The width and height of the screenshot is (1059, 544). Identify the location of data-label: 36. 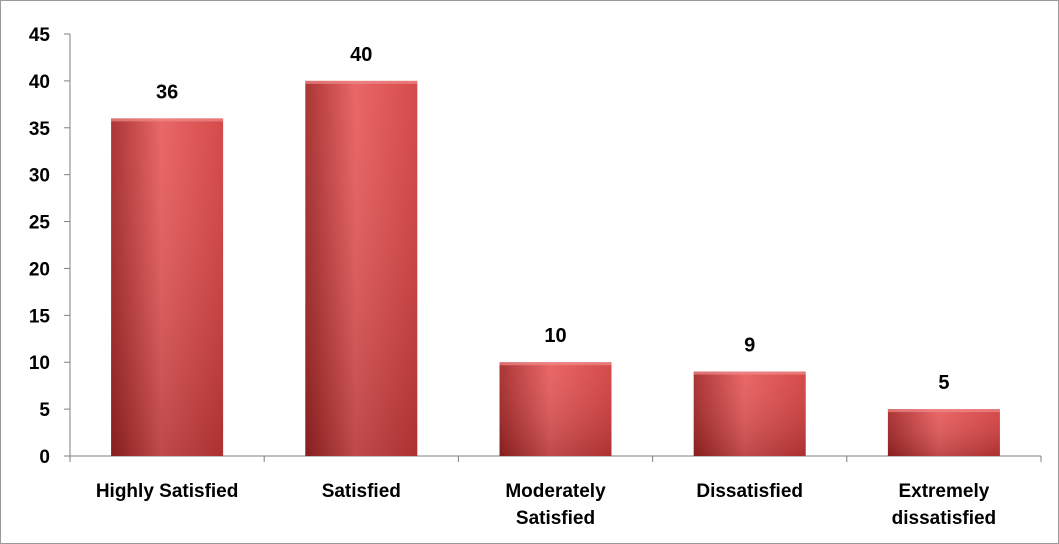
(167, 92).